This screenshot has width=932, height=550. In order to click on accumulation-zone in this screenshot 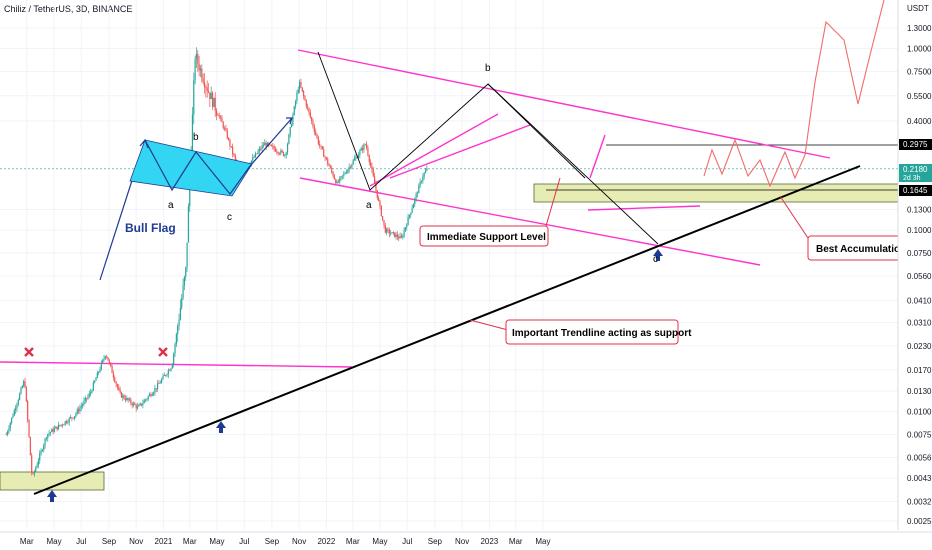, I will do `click(732, 193)`.